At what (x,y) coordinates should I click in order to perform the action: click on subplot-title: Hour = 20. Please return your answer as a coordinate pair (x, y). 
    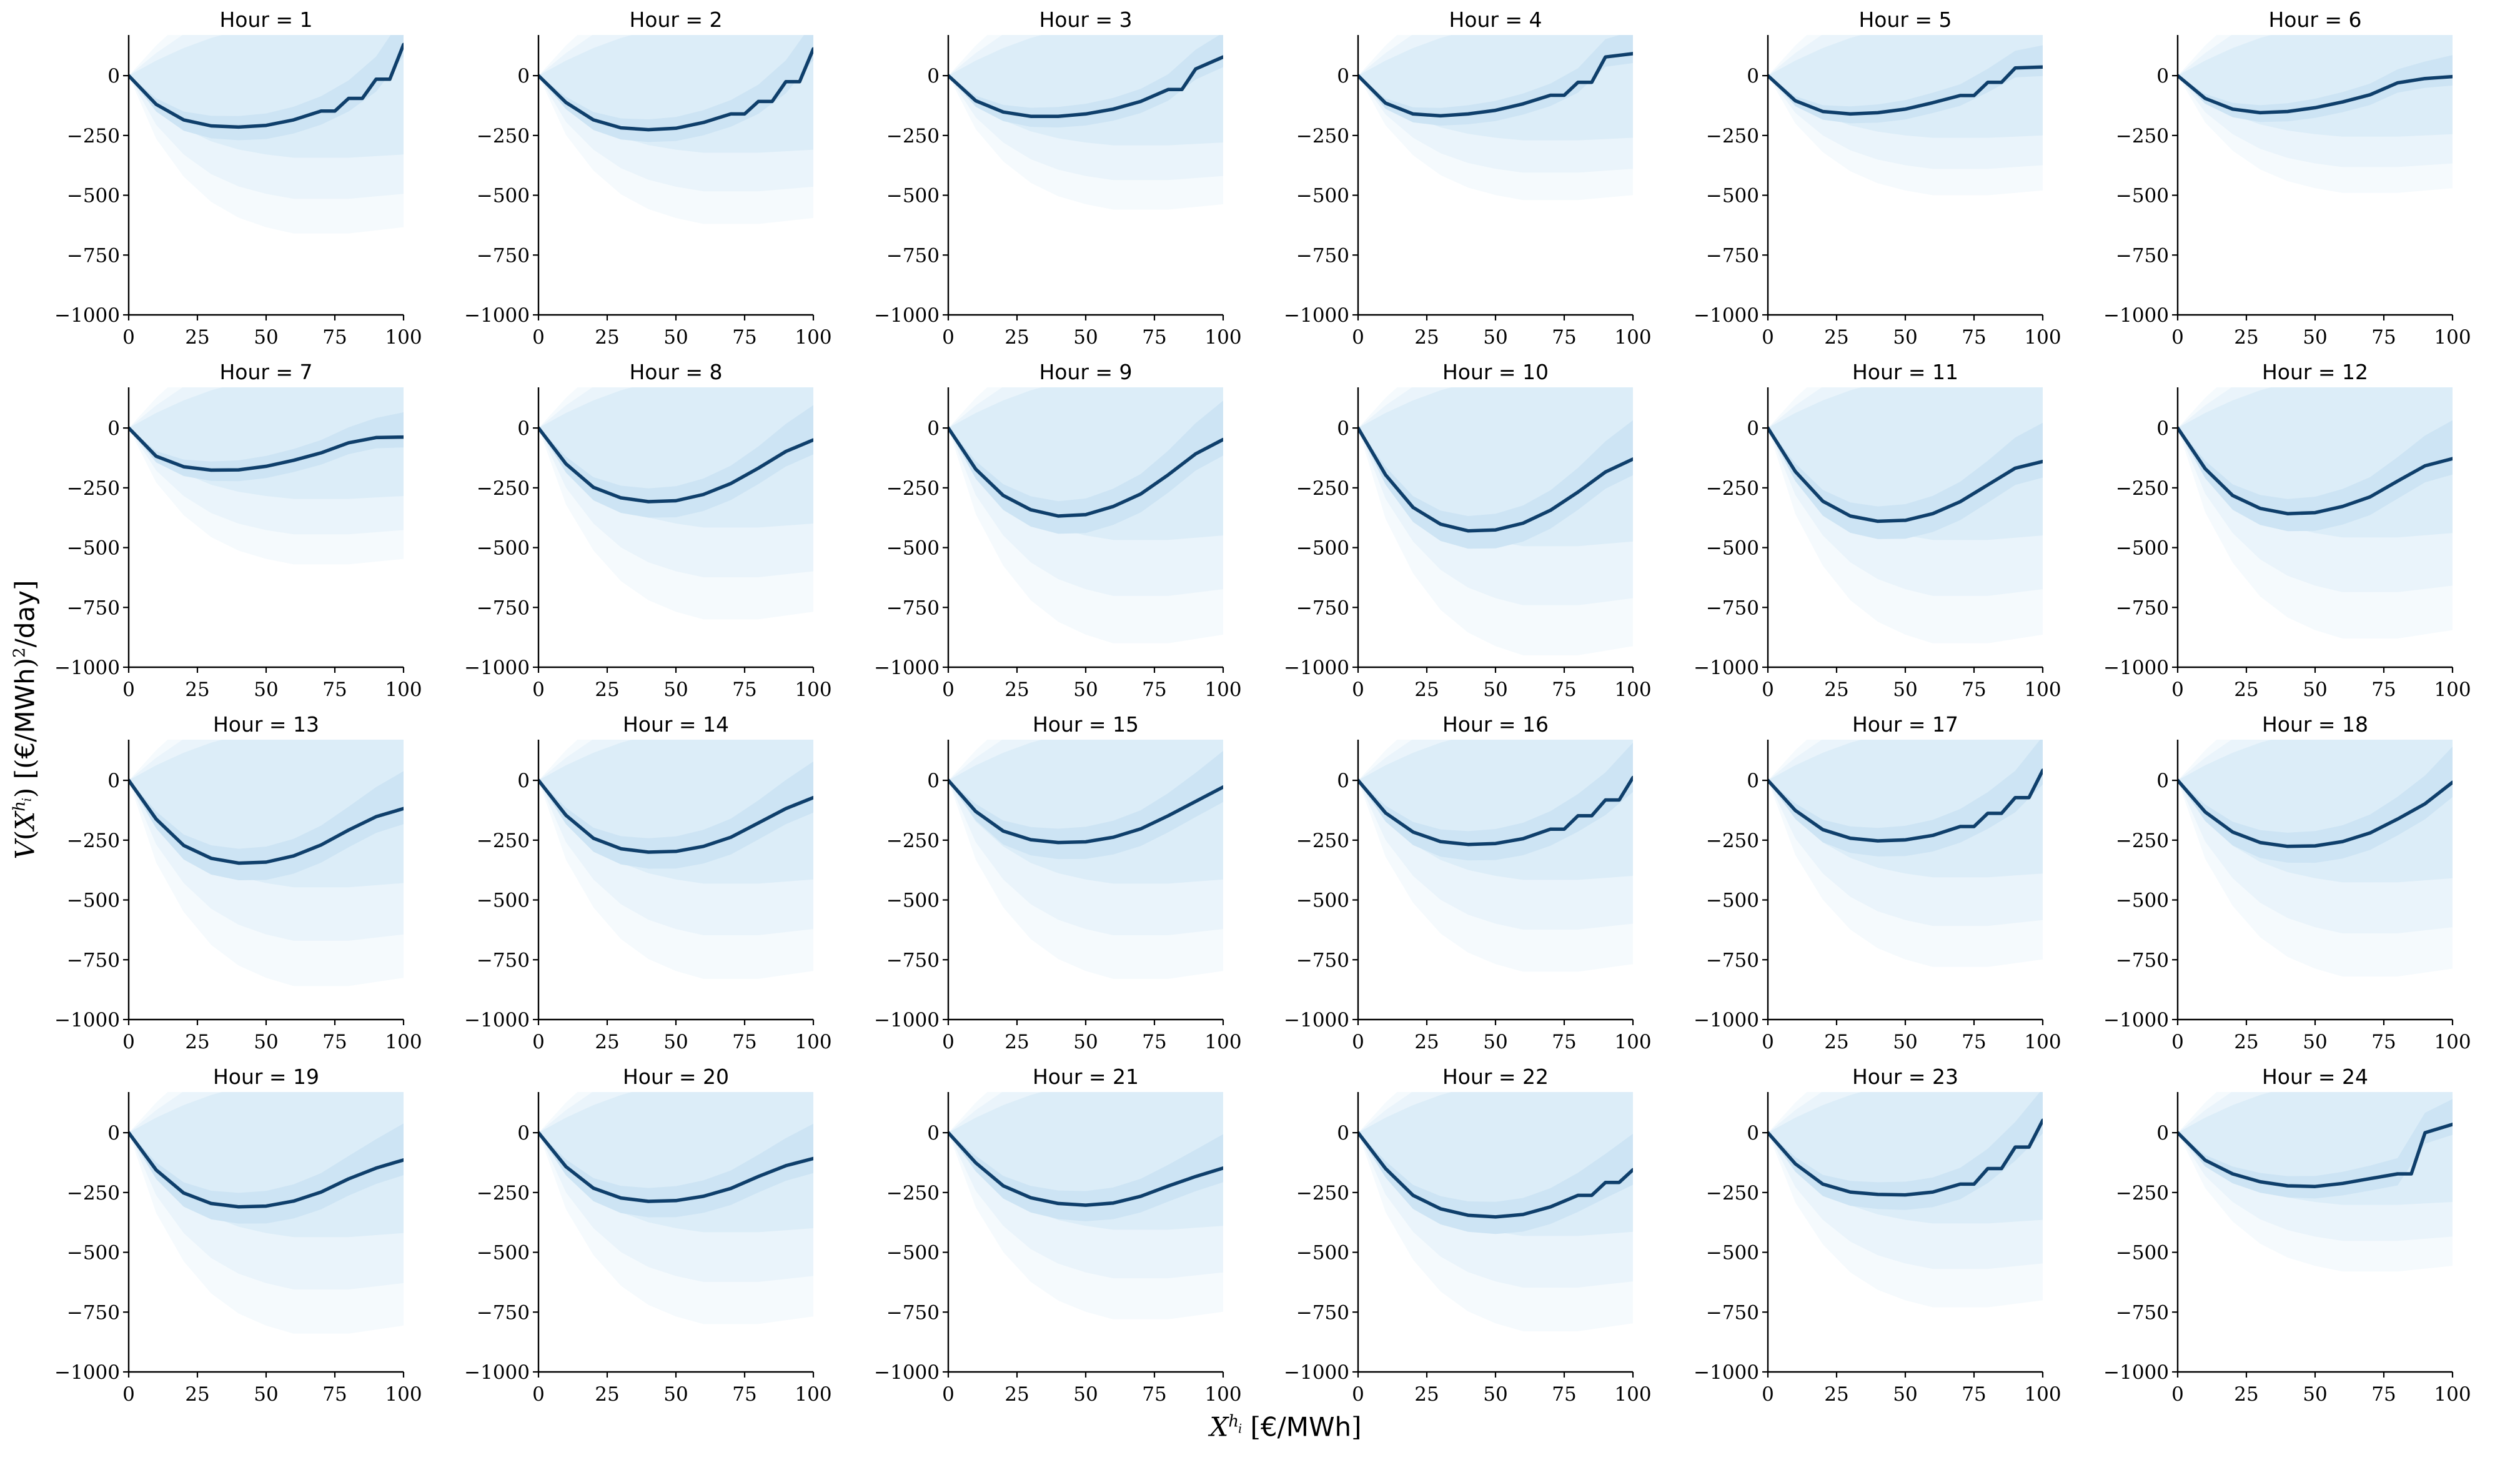
    Looking at the image, I should click on (676, 1077).